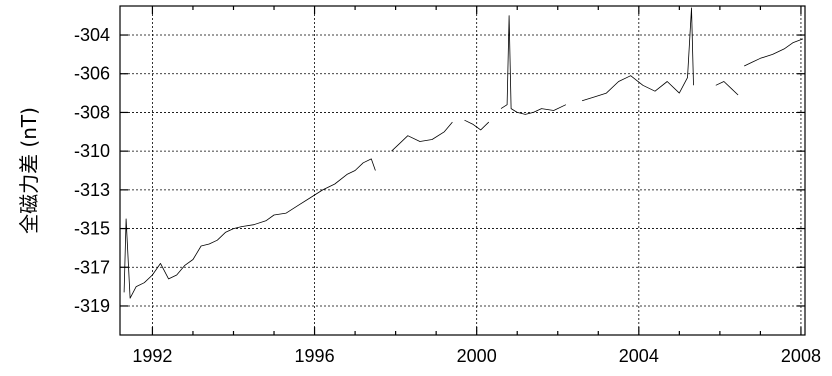 This screenshot has width=832, height=376. Describe the element at coordinates (92, 306) in the screenshot. I see `y-tick-label: -319` at that location.